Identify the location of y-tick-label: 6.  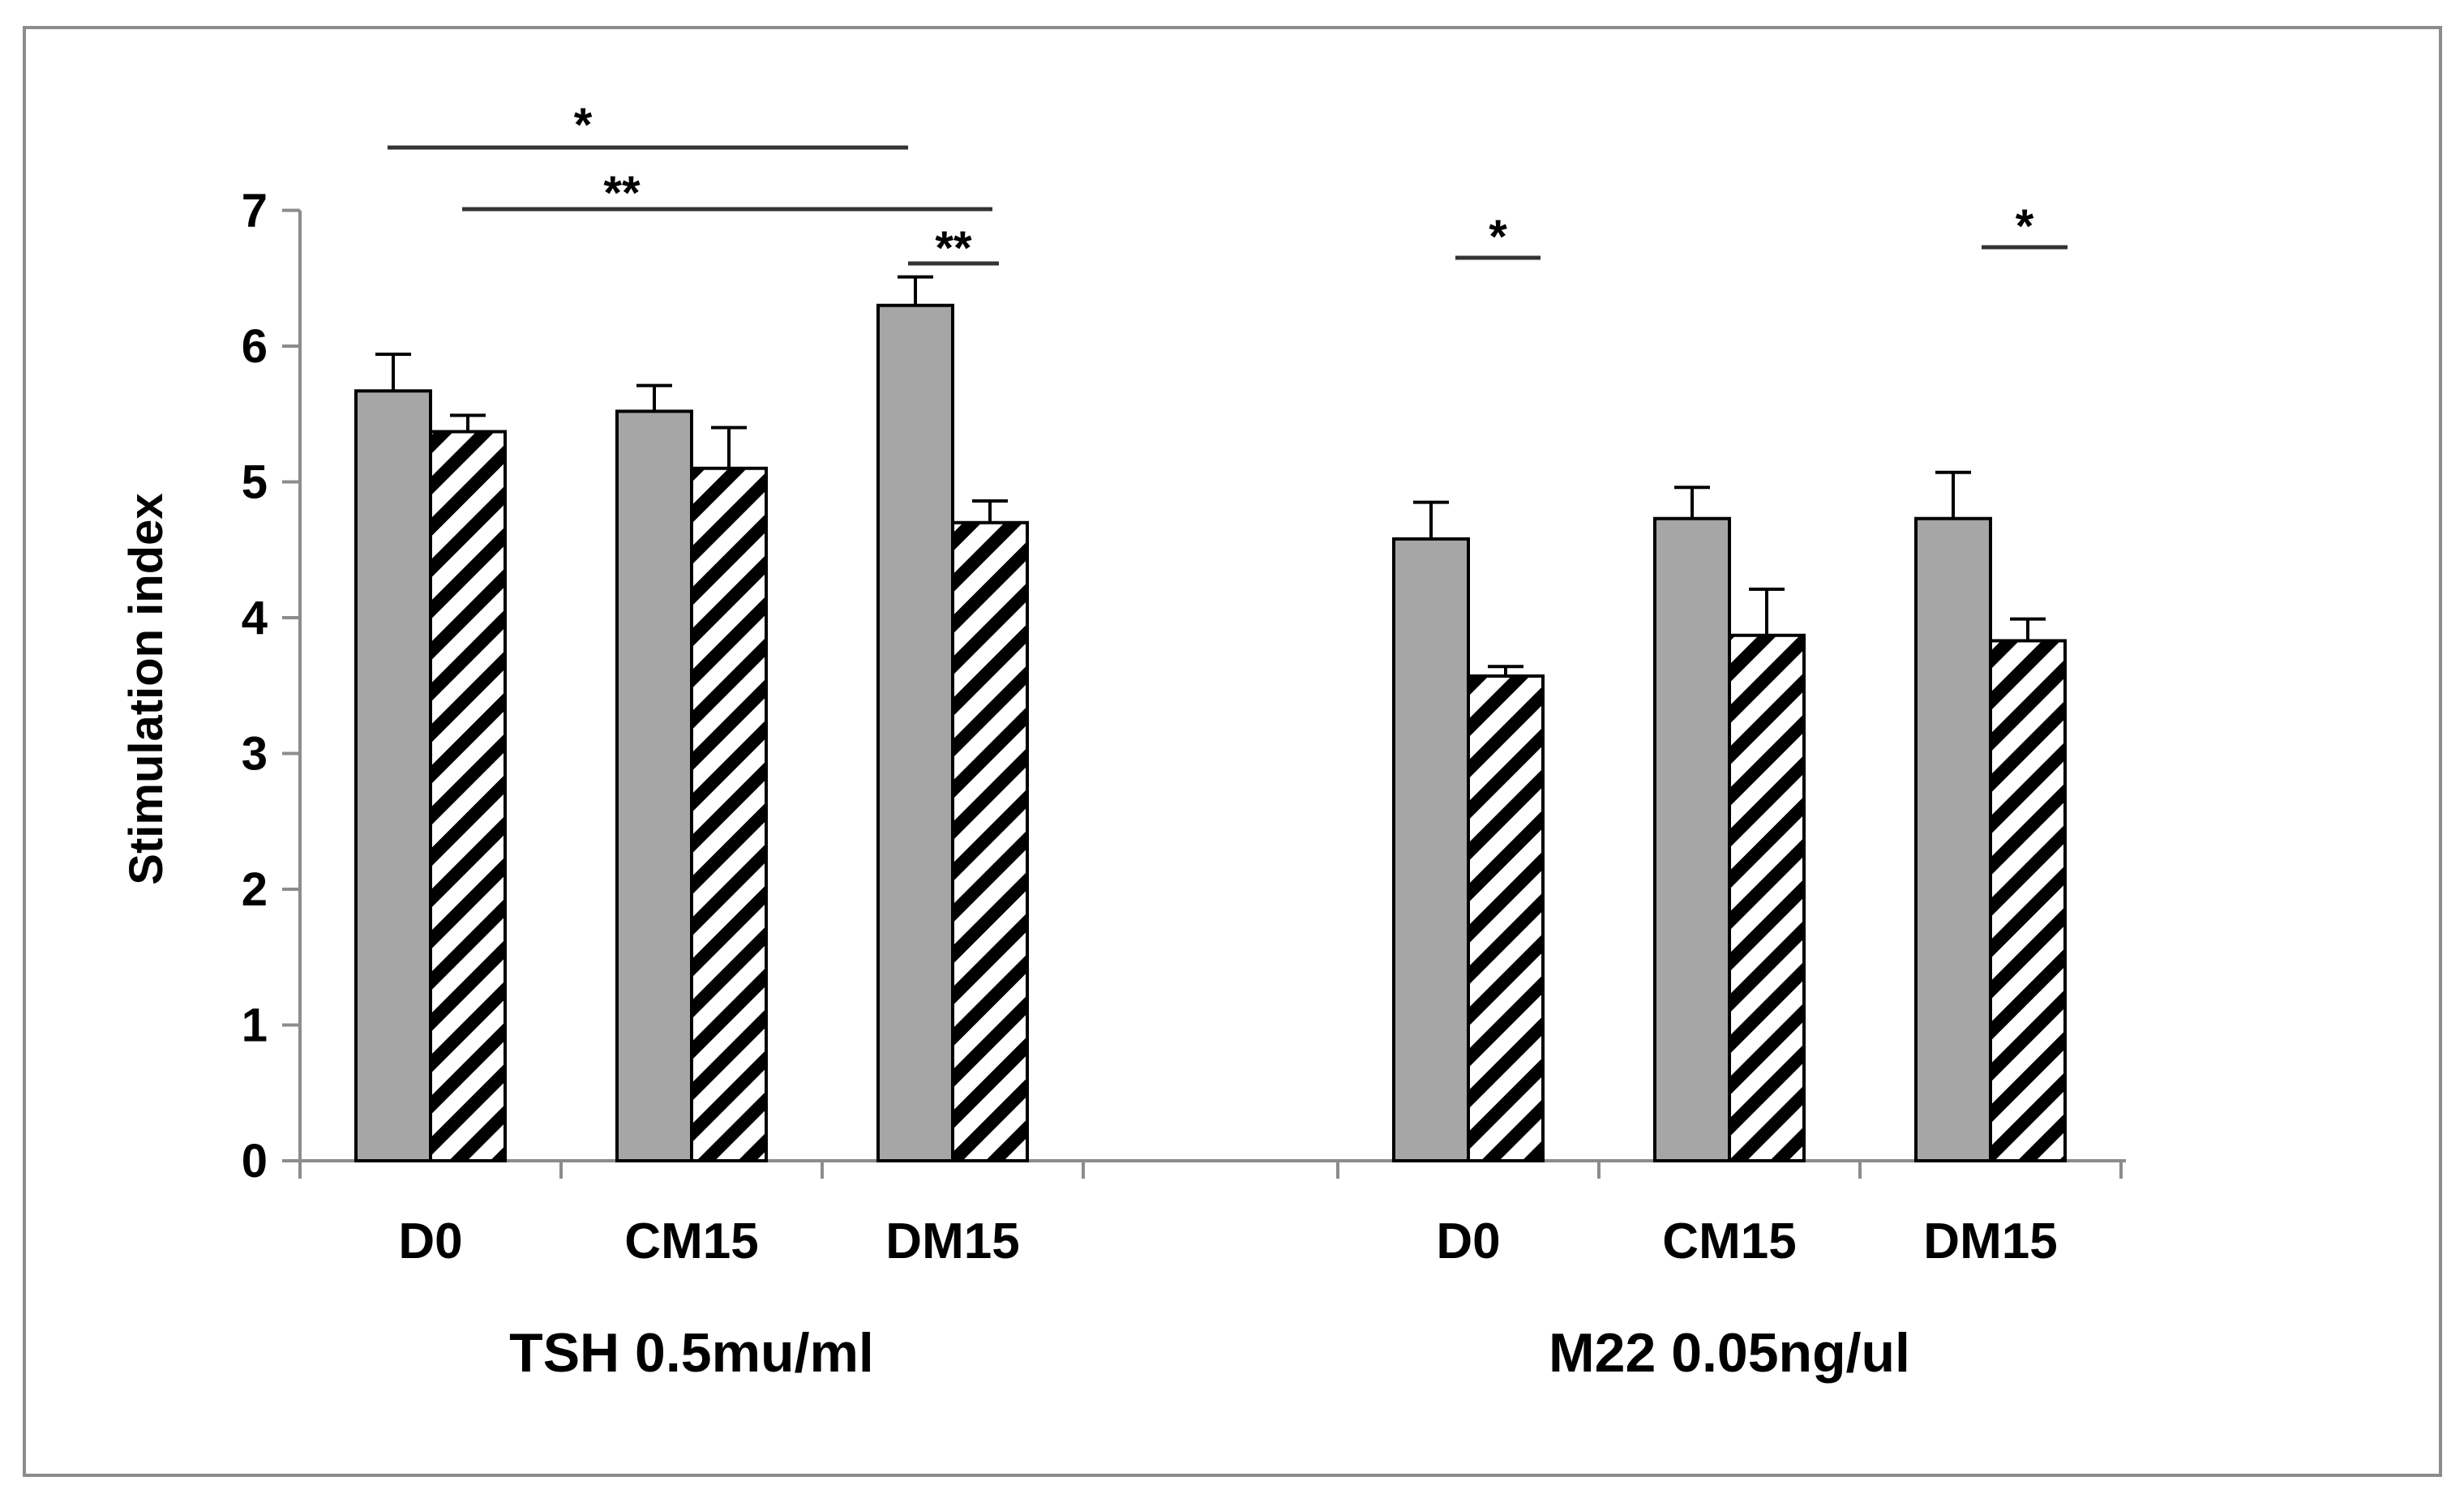
(255, 346).